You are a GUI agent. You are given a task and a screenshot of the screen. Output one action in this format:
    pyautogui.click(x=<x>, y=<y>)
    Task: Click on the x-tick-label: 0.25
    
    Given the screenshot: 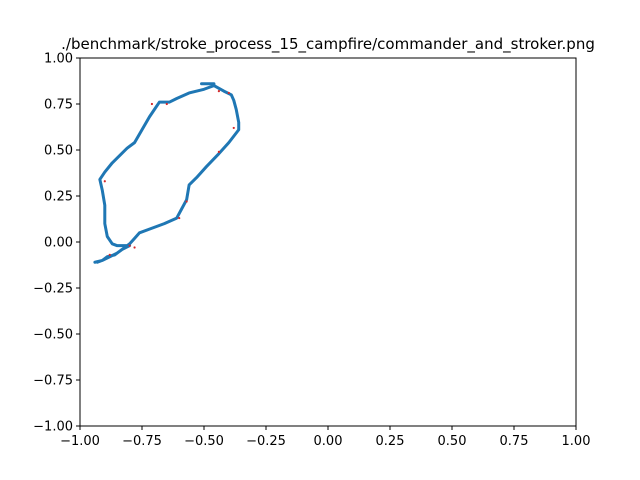 What is the action you would take?
    pyautogui.click(x=390, y=441)
    